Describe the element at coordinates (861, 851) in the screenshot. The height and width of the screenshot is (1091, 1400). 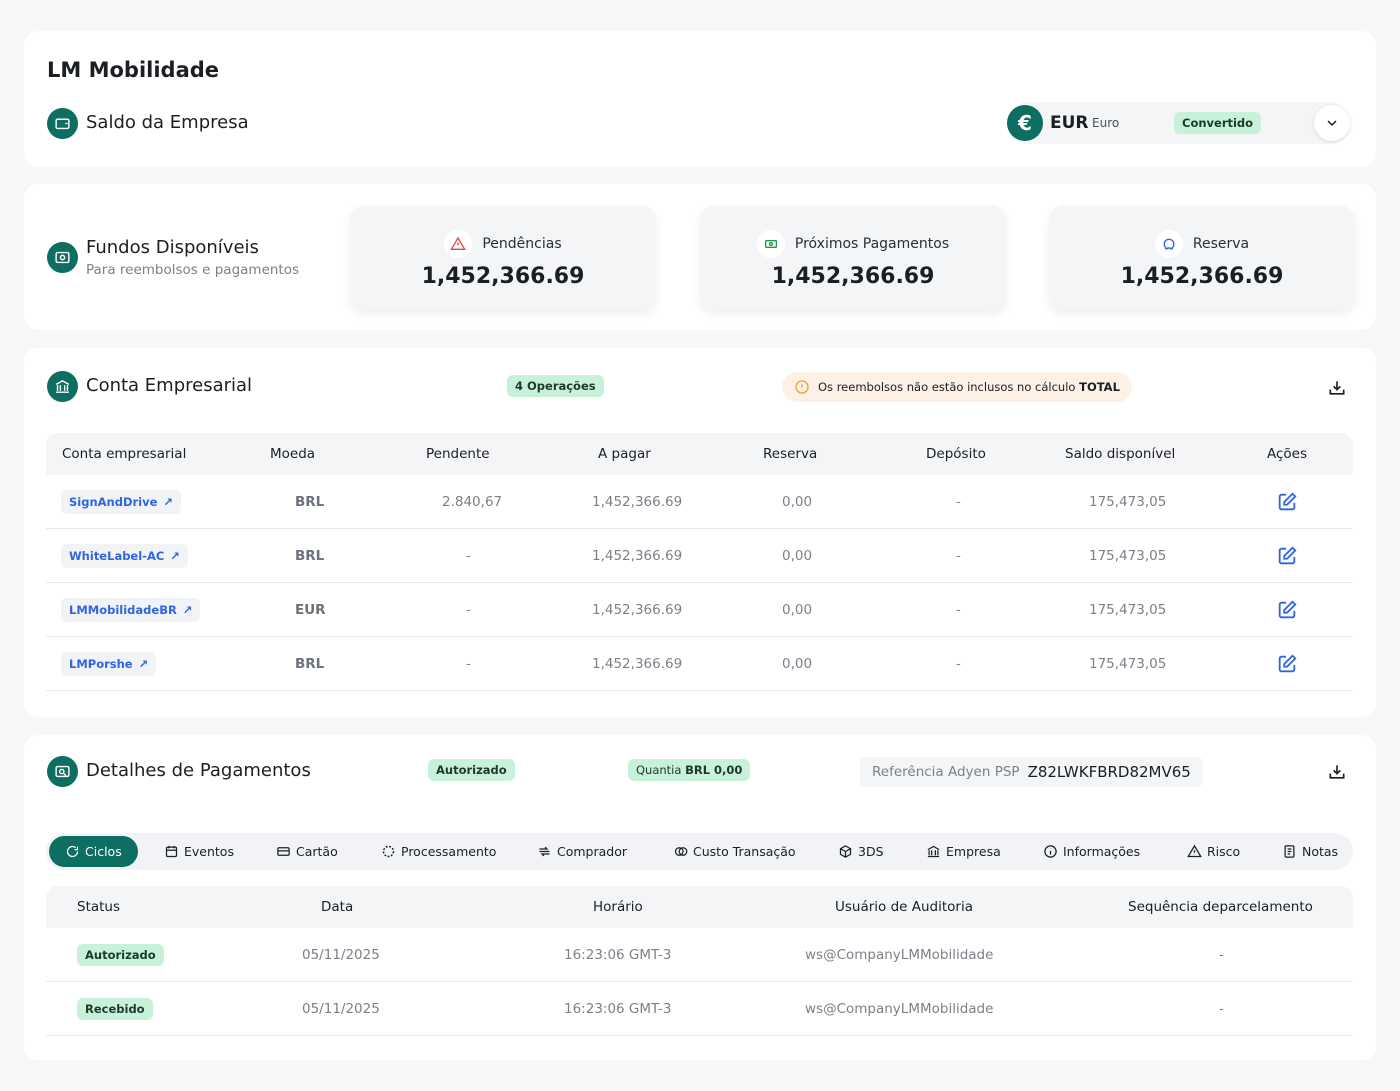
I see `tab-3ds: 3DS` at that location.